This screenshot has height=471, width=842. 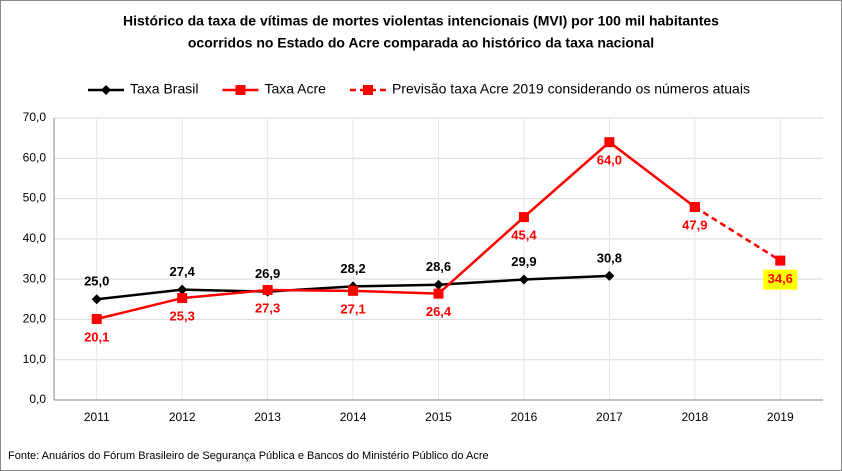 What do you see at coordinates (780, 417) in the screenshot?
I see `x-tick-label: 2019` at bounding box center [780, 417].